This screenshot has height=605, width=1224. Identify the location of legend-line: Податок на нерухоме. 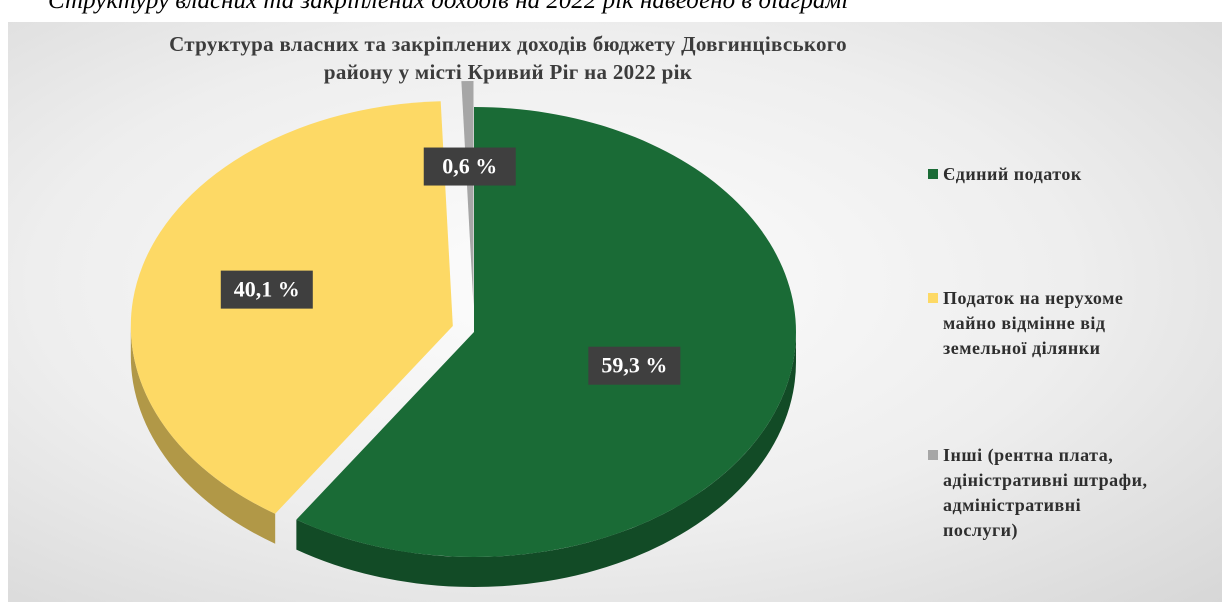
(1033, 298).